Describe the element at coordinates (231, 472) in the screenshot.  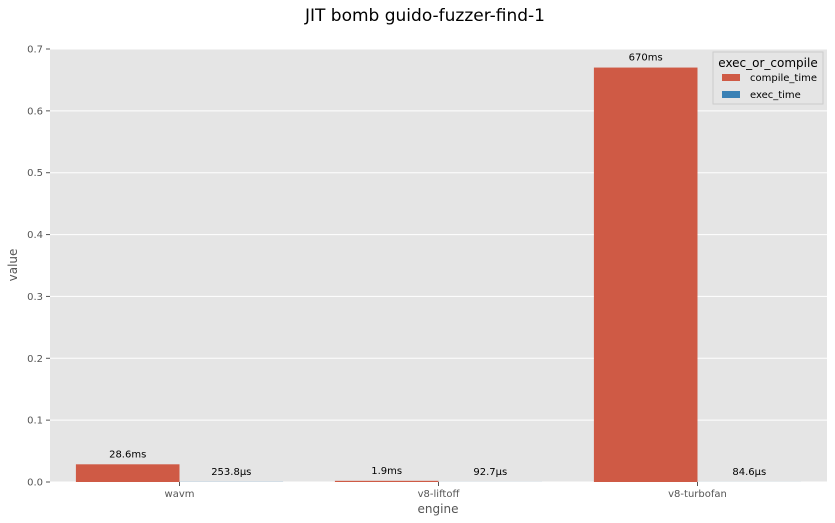
I see `data-label: 253.8µs` at that location.